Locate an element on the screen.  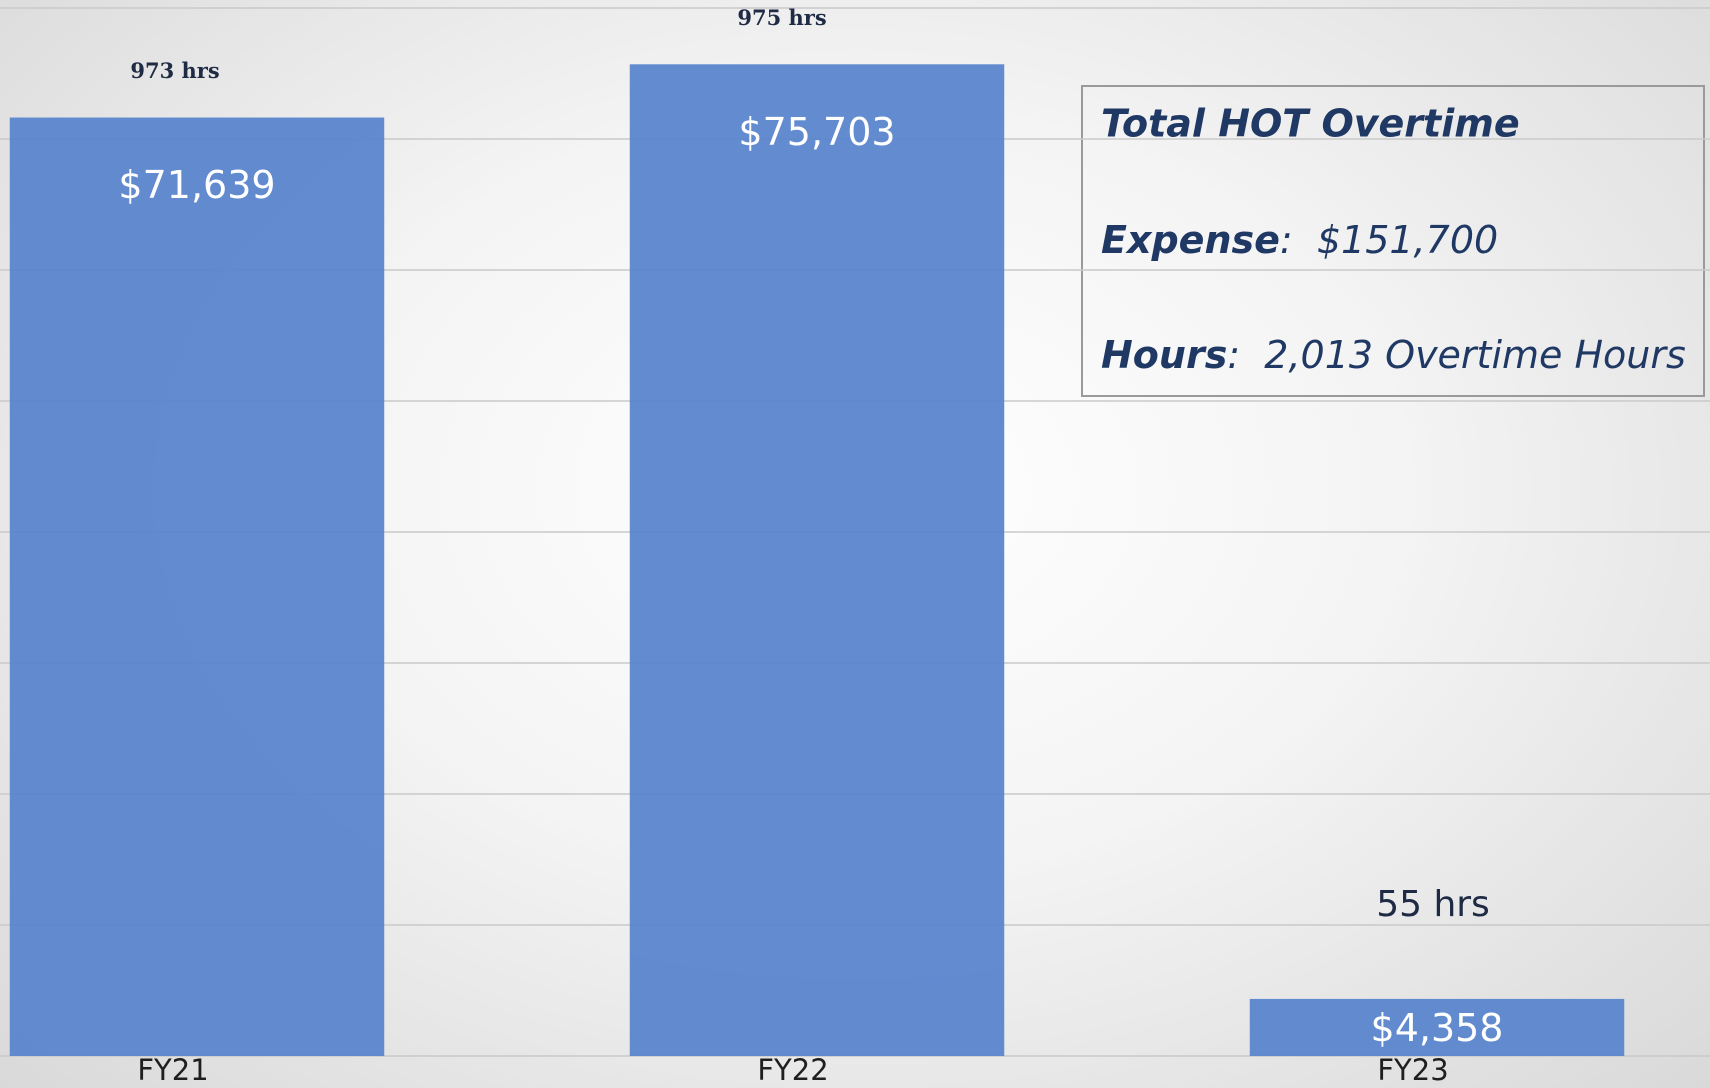
text-box-line: Hours: 2,013 Overtime Hours is located at coordinates (1393, 355).